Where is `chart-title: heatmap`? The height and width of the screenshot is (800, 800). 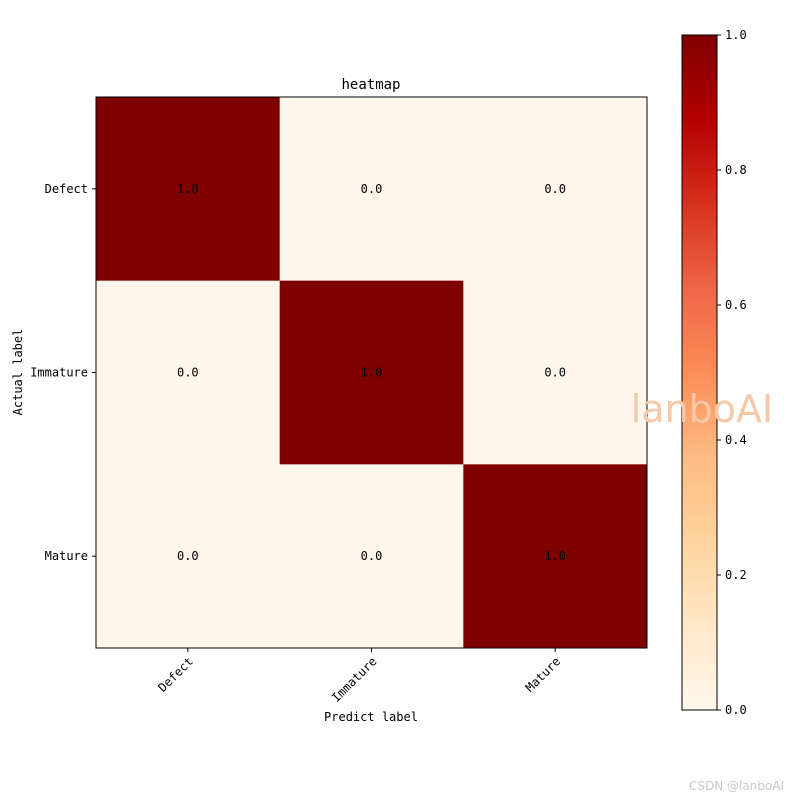 chart-title: heatmap is located at coordinates (370, 85).